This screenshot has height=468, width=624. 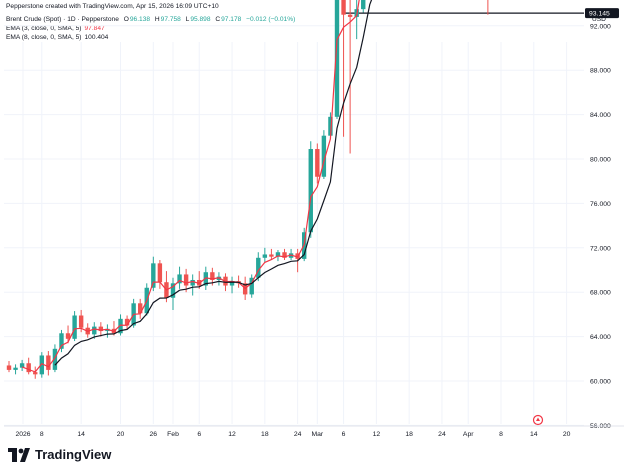 What do you see at coordinates (218, 19) in the screenshot?
I see `ohlc-close-label: C` at bounding box center [218, 19].